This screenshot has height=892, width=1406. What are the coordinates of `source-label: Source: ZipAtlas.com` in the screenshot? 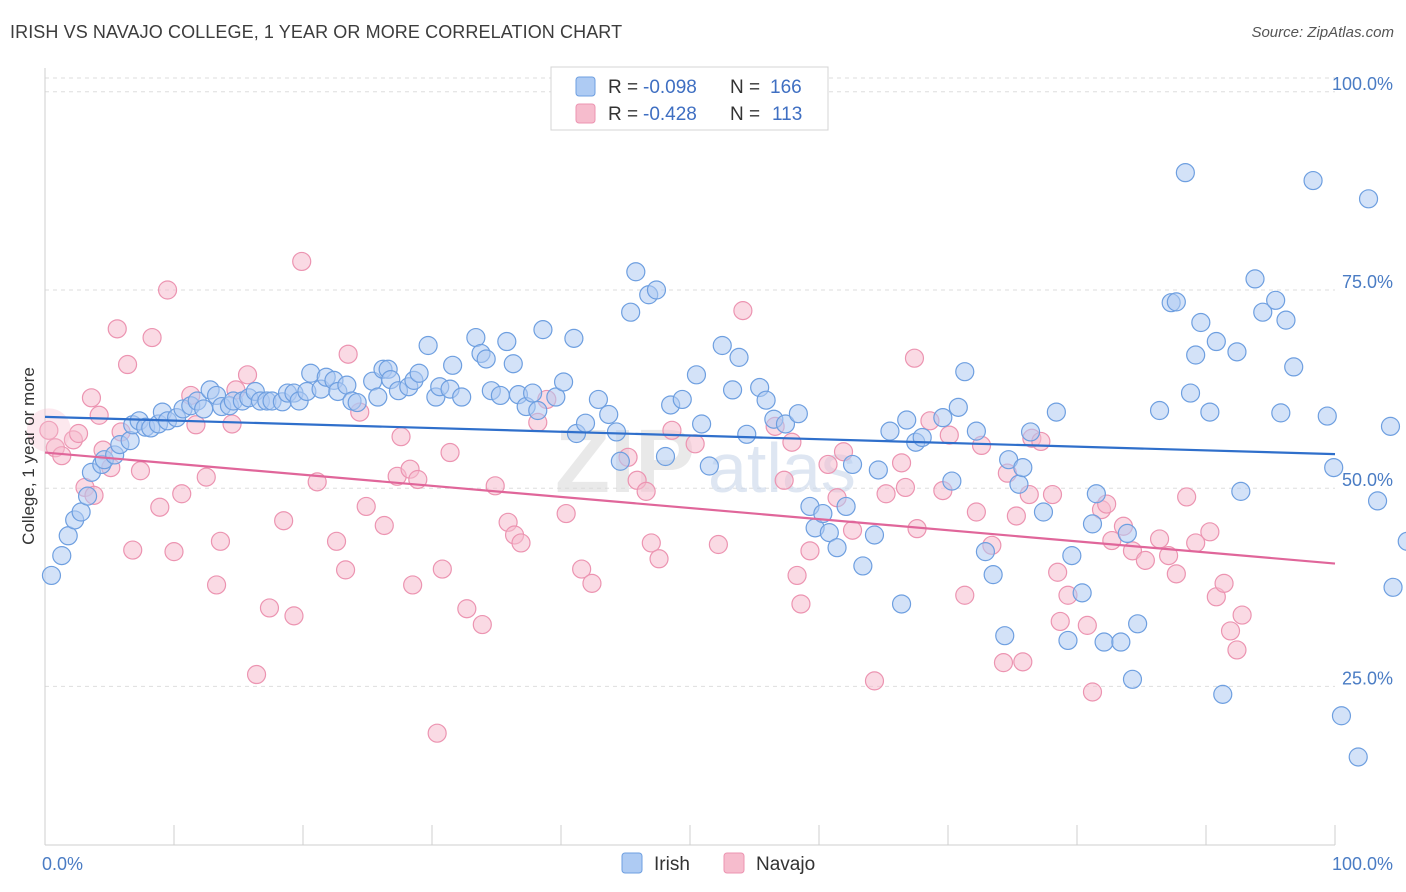 It's located at (1322, 32).